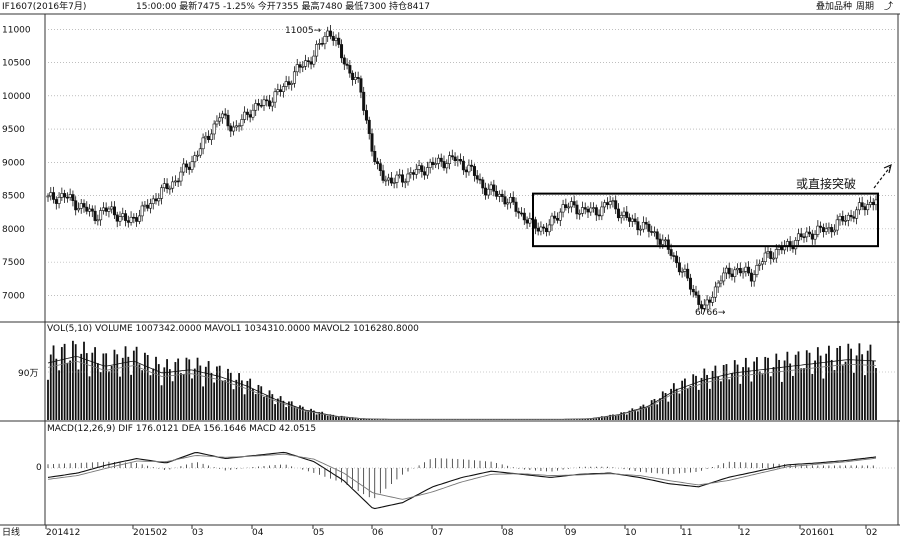 The image size is (900, 538). Describe the element at coordinates (889, 7) in the screenshot. I see `close-icon: ⤴` at that location.